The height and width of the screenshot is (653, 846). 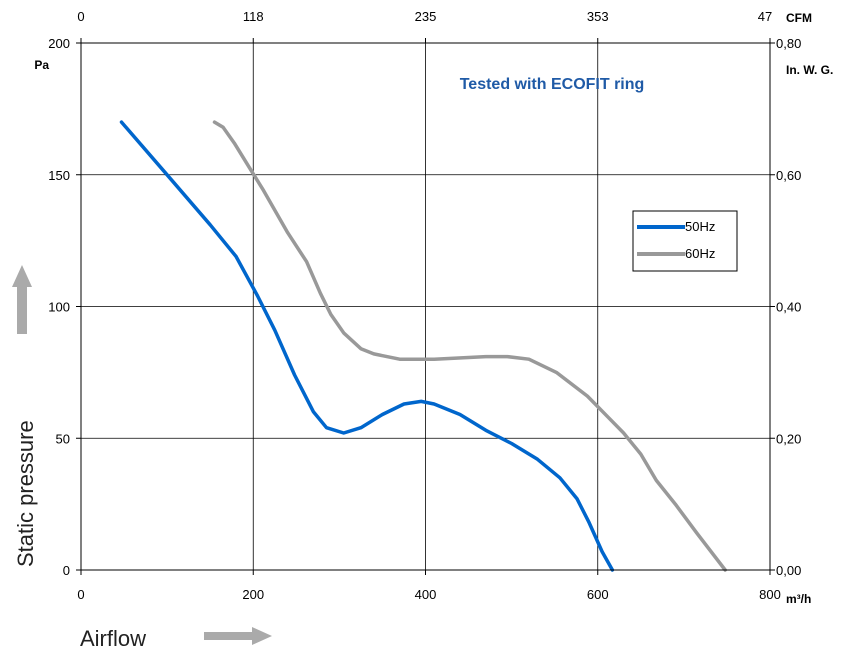 I want to click on top-unit-label: CFM, so click(x=799, y=18).